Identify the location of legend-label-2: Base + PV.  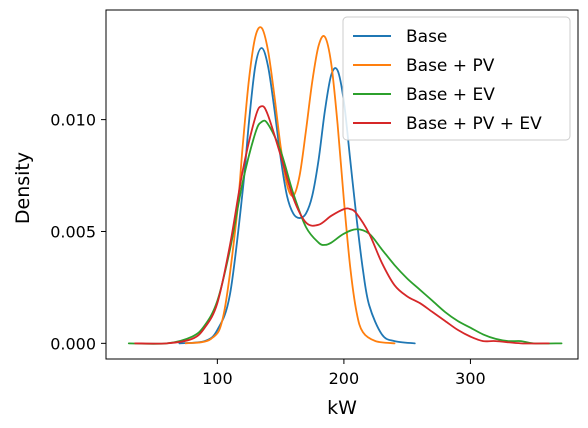
(450, 66).